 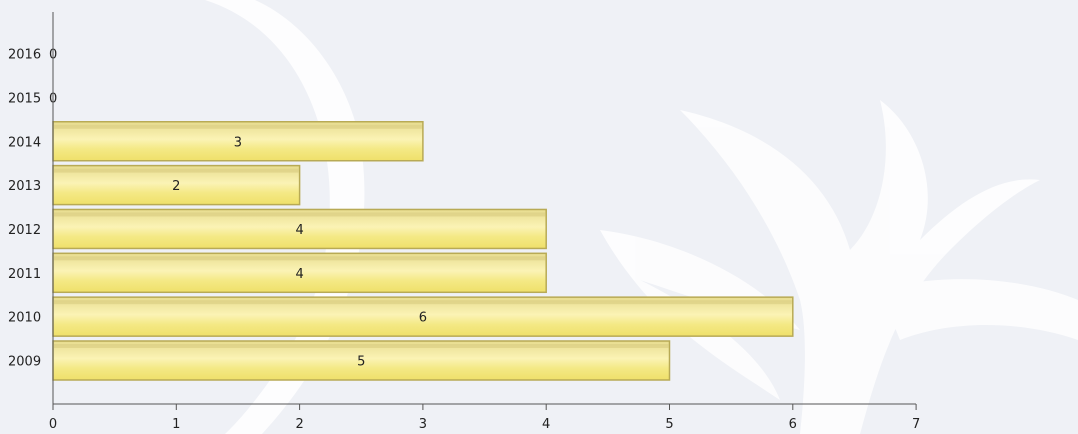 What do you see at coordinates (24, 230) in the screenshot?
I see `category-label-2012: 2012` at bounding box center [24, 230].